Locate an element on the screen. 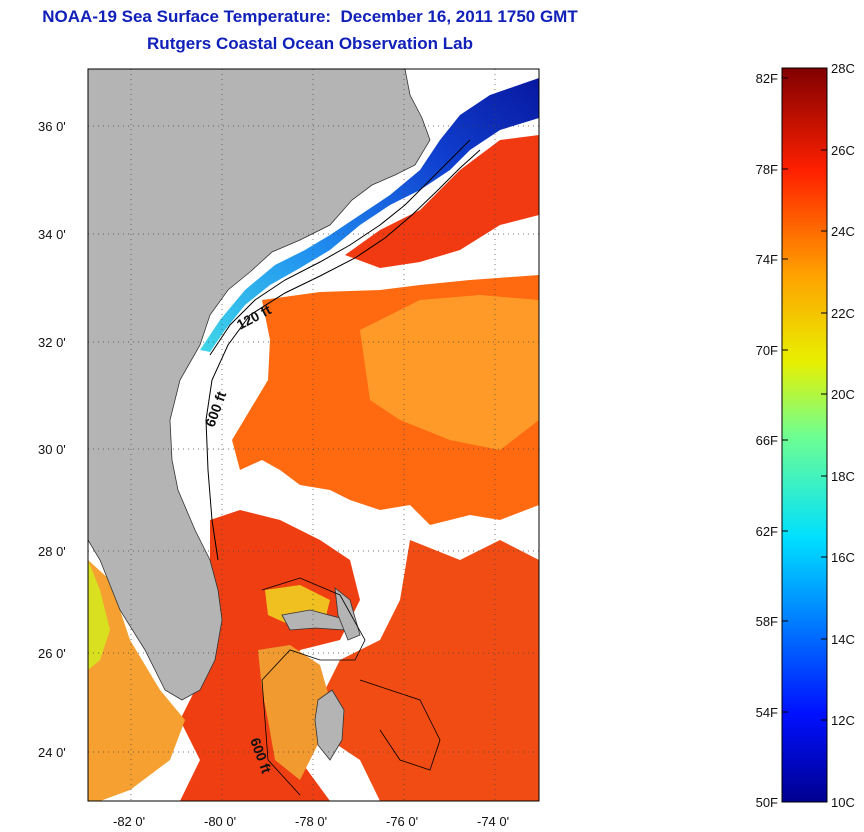  isobath-bahamas is located at coordinates (351, 686).